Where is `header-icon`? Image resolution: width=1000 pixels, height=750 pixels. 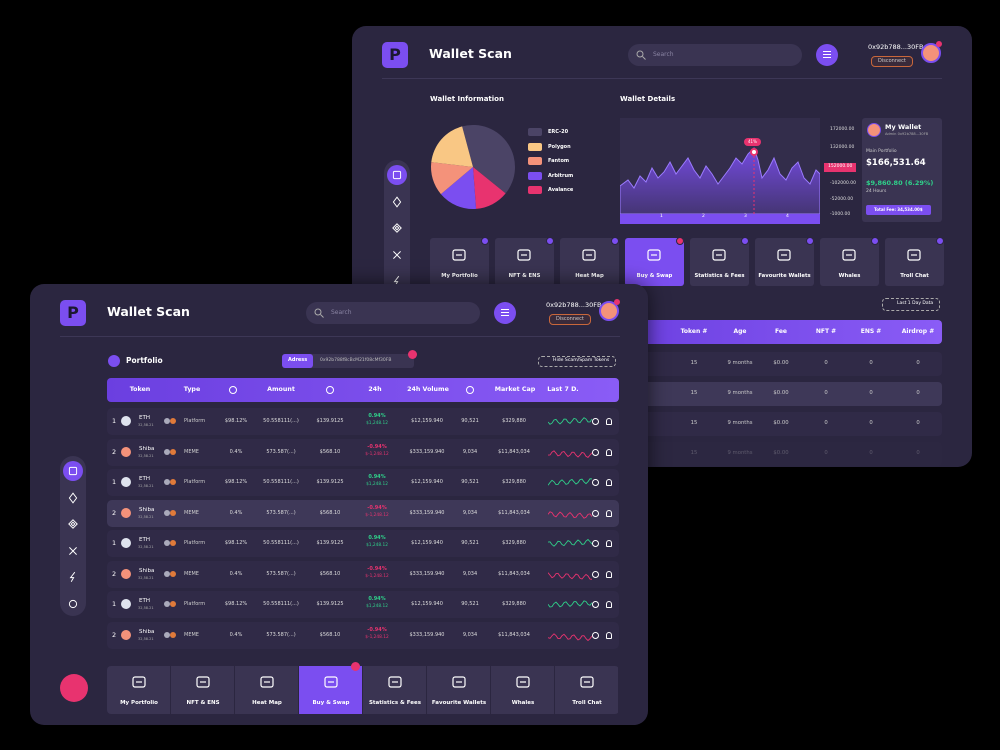
header-icon is located at coordinates (233, 390).